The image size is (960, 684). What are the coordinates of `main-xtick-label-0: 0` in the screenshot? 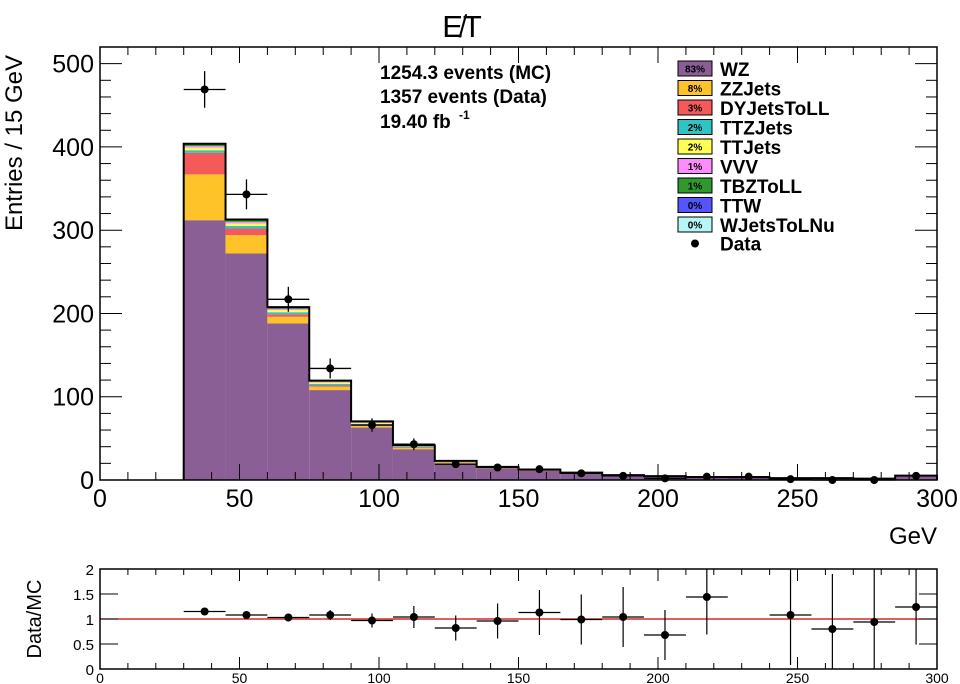 It's located at (100, 499).